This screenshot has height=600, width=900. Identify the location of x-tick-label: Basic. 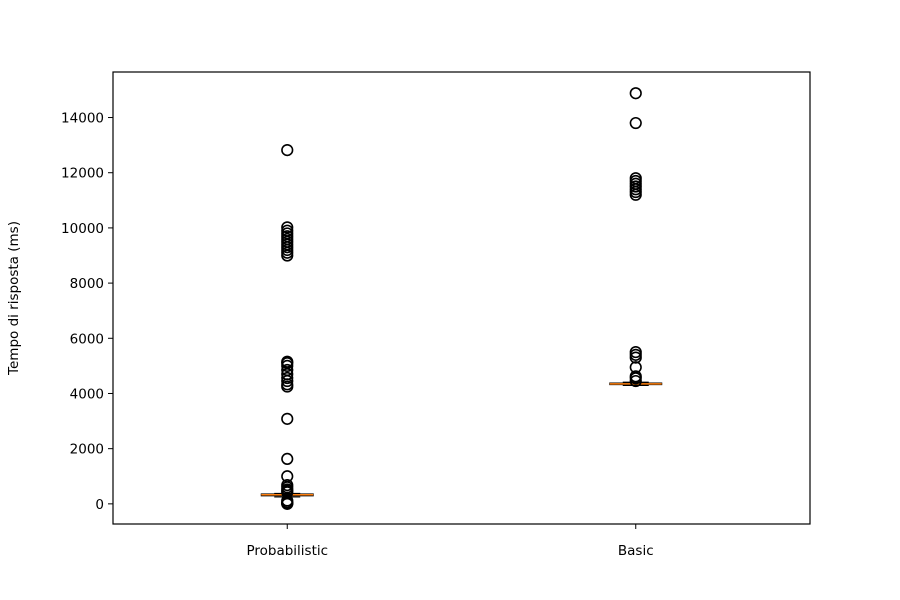
(636, 551).